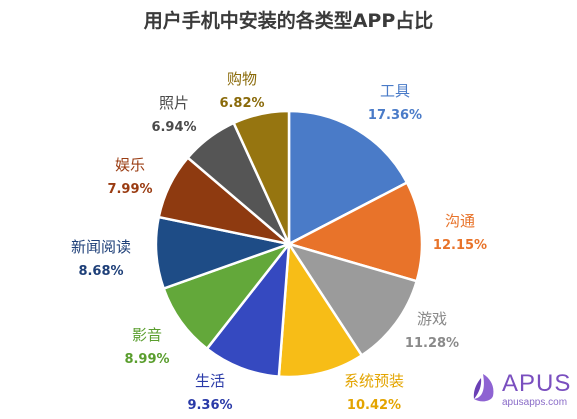  Describe the element at coordinates (432, 319) in the screenshot. I see `slice-label-3: 游戏` at that location.